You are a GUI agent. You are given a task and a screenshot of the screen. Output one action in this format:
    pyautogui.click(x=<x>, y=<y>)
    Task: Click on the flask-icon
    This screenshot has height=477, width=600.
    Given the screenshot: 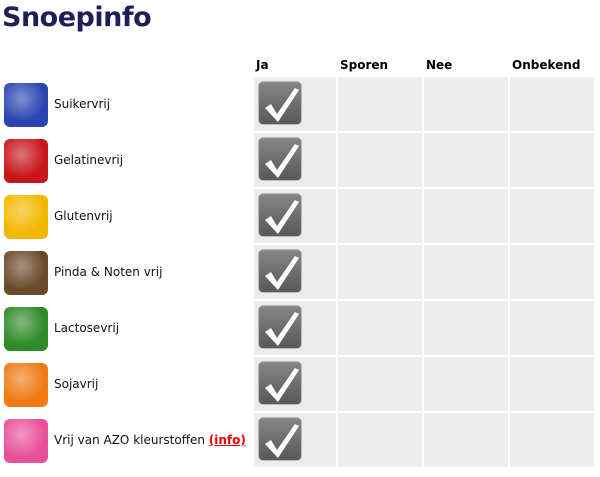 What is the action you would take?
    pyautogui.click(x=26, y=441)
    